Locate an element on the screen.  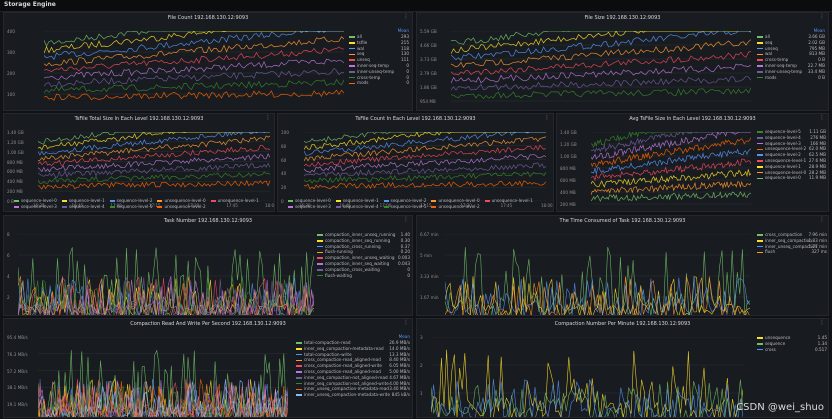
legend-row: flush-running 0.20 is located at coordinates (363, 252).